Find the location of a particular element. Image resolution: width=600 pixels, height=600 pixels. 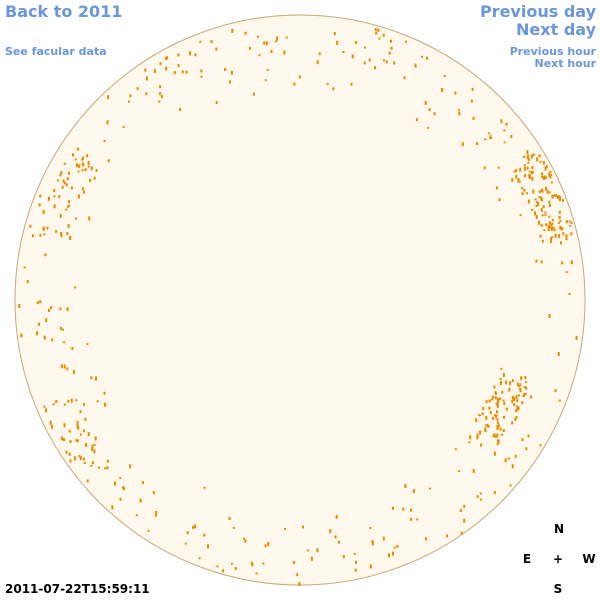

previous-day-link: Previous day is located at coordinates (537, 11).